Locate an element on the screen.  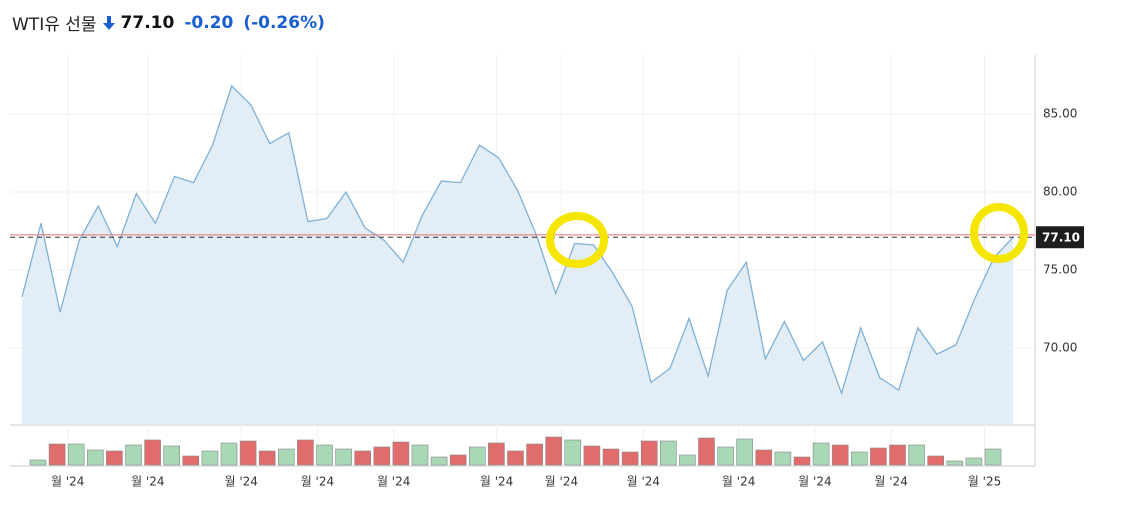
instrument-title: WTI유 선물 is located at coordinates (54, 25).